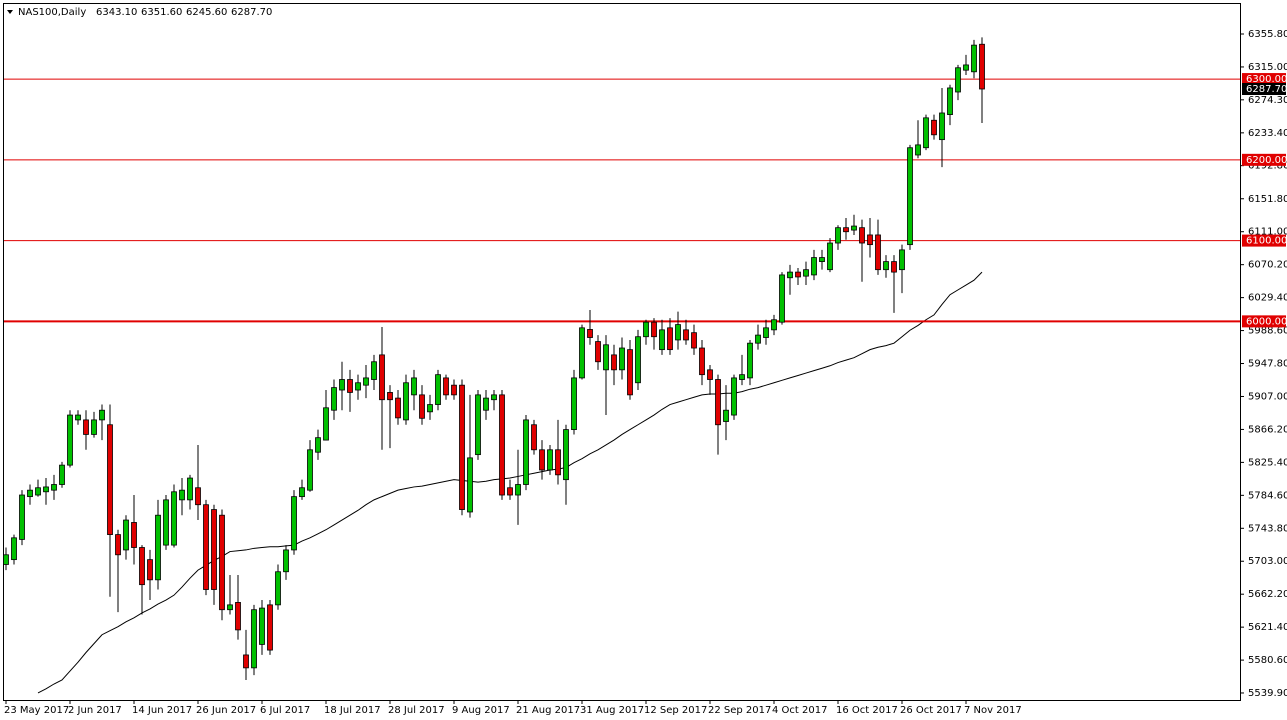  I want to click on header-ohlc: 6351.60, so click(161, 12).